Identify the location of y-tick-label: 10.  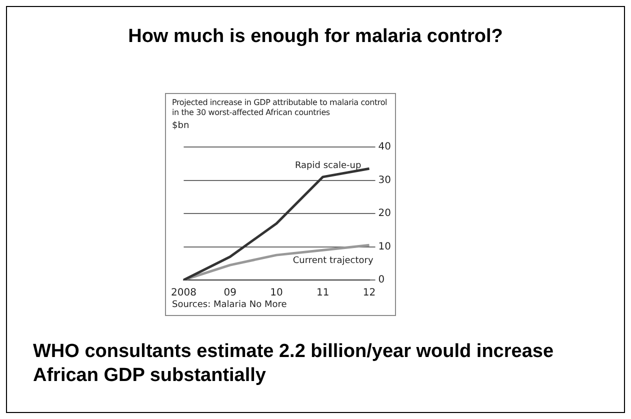
(385, 246).